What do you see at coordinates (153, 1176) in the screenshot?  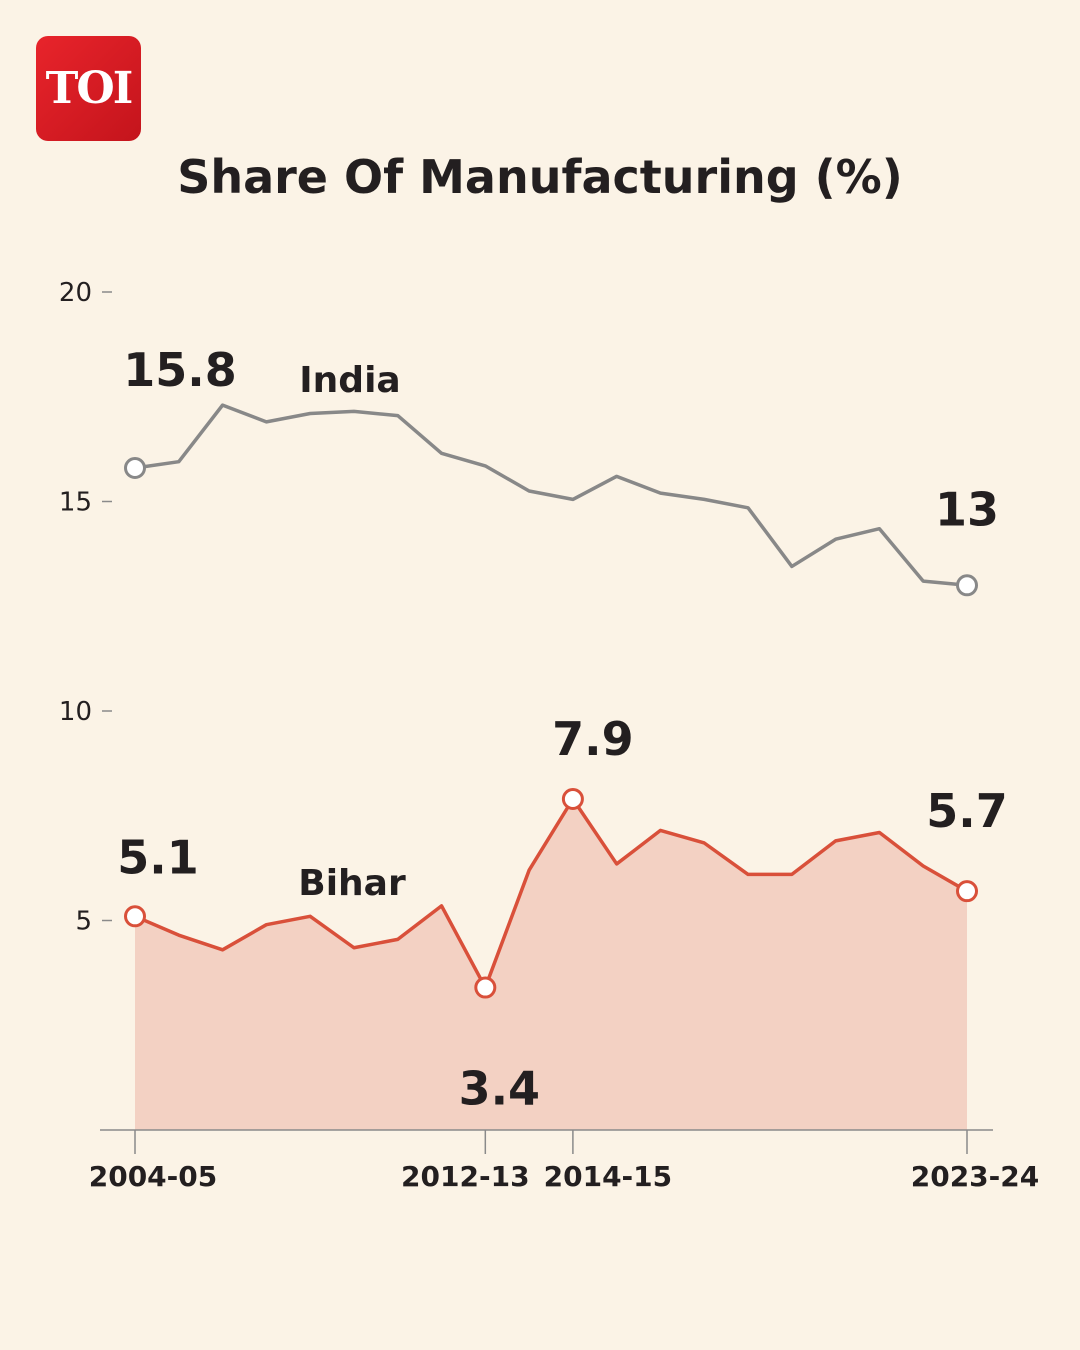 I see `x-tick-label: 2004-05` at bounding box center [153, 1176].